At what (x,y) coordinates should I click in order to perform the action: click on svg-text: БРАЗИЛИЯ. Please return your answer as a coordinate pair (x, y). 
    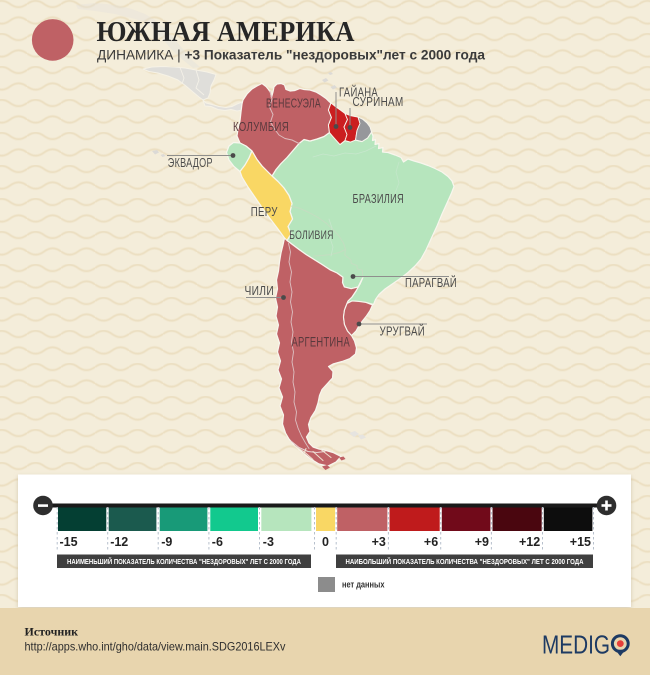
    Looking at the image, I should click on (379, 199).